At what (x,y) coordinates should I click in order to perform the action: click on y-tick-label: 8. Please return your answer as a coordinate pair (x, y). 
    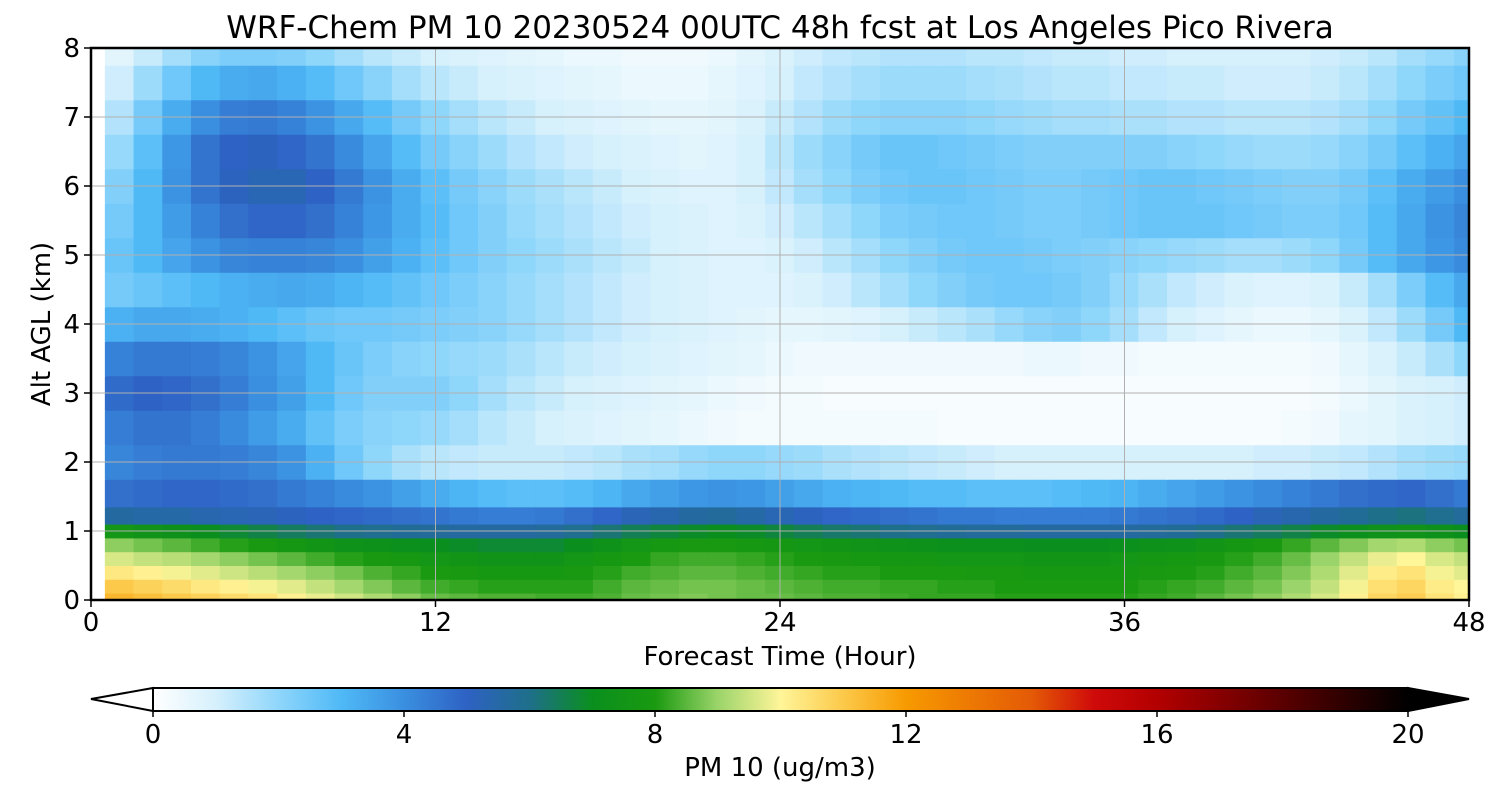
    Looking at the image, I should click on (71, 49).